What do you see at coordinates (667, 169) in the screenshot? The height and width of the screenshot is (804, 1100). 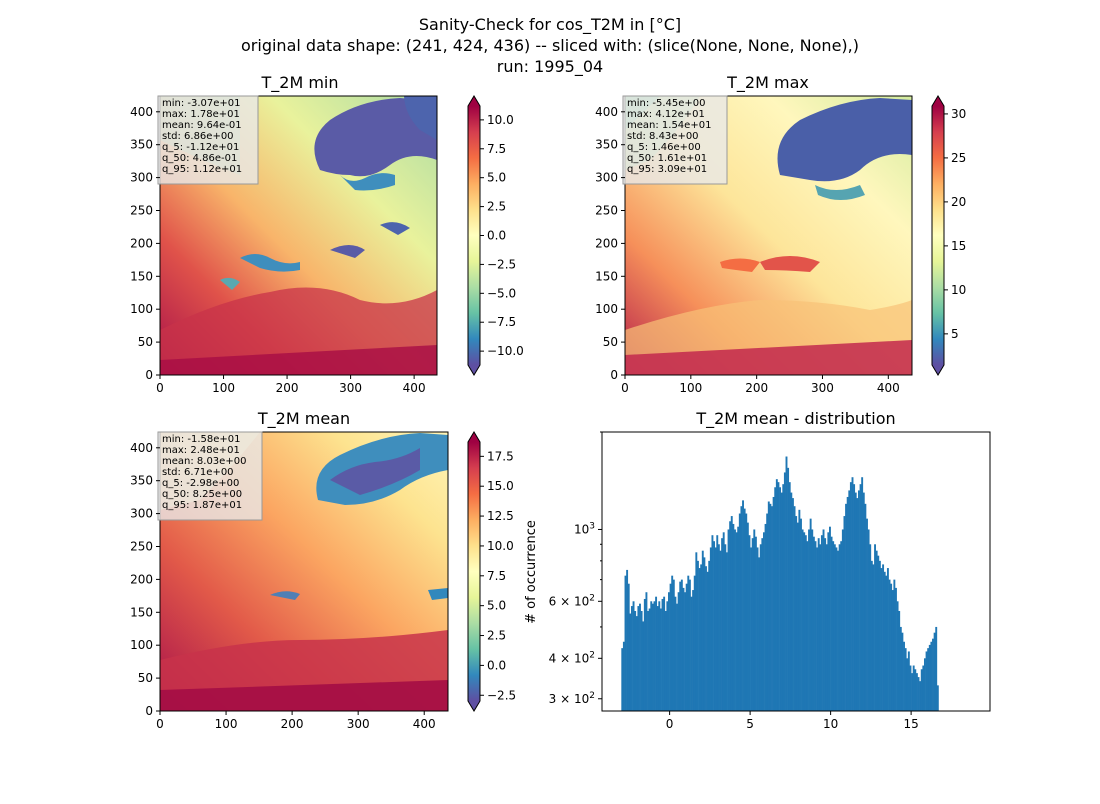 I see `stat-q95: q_95: 3.09e+01` at bounding box center [667, 169].